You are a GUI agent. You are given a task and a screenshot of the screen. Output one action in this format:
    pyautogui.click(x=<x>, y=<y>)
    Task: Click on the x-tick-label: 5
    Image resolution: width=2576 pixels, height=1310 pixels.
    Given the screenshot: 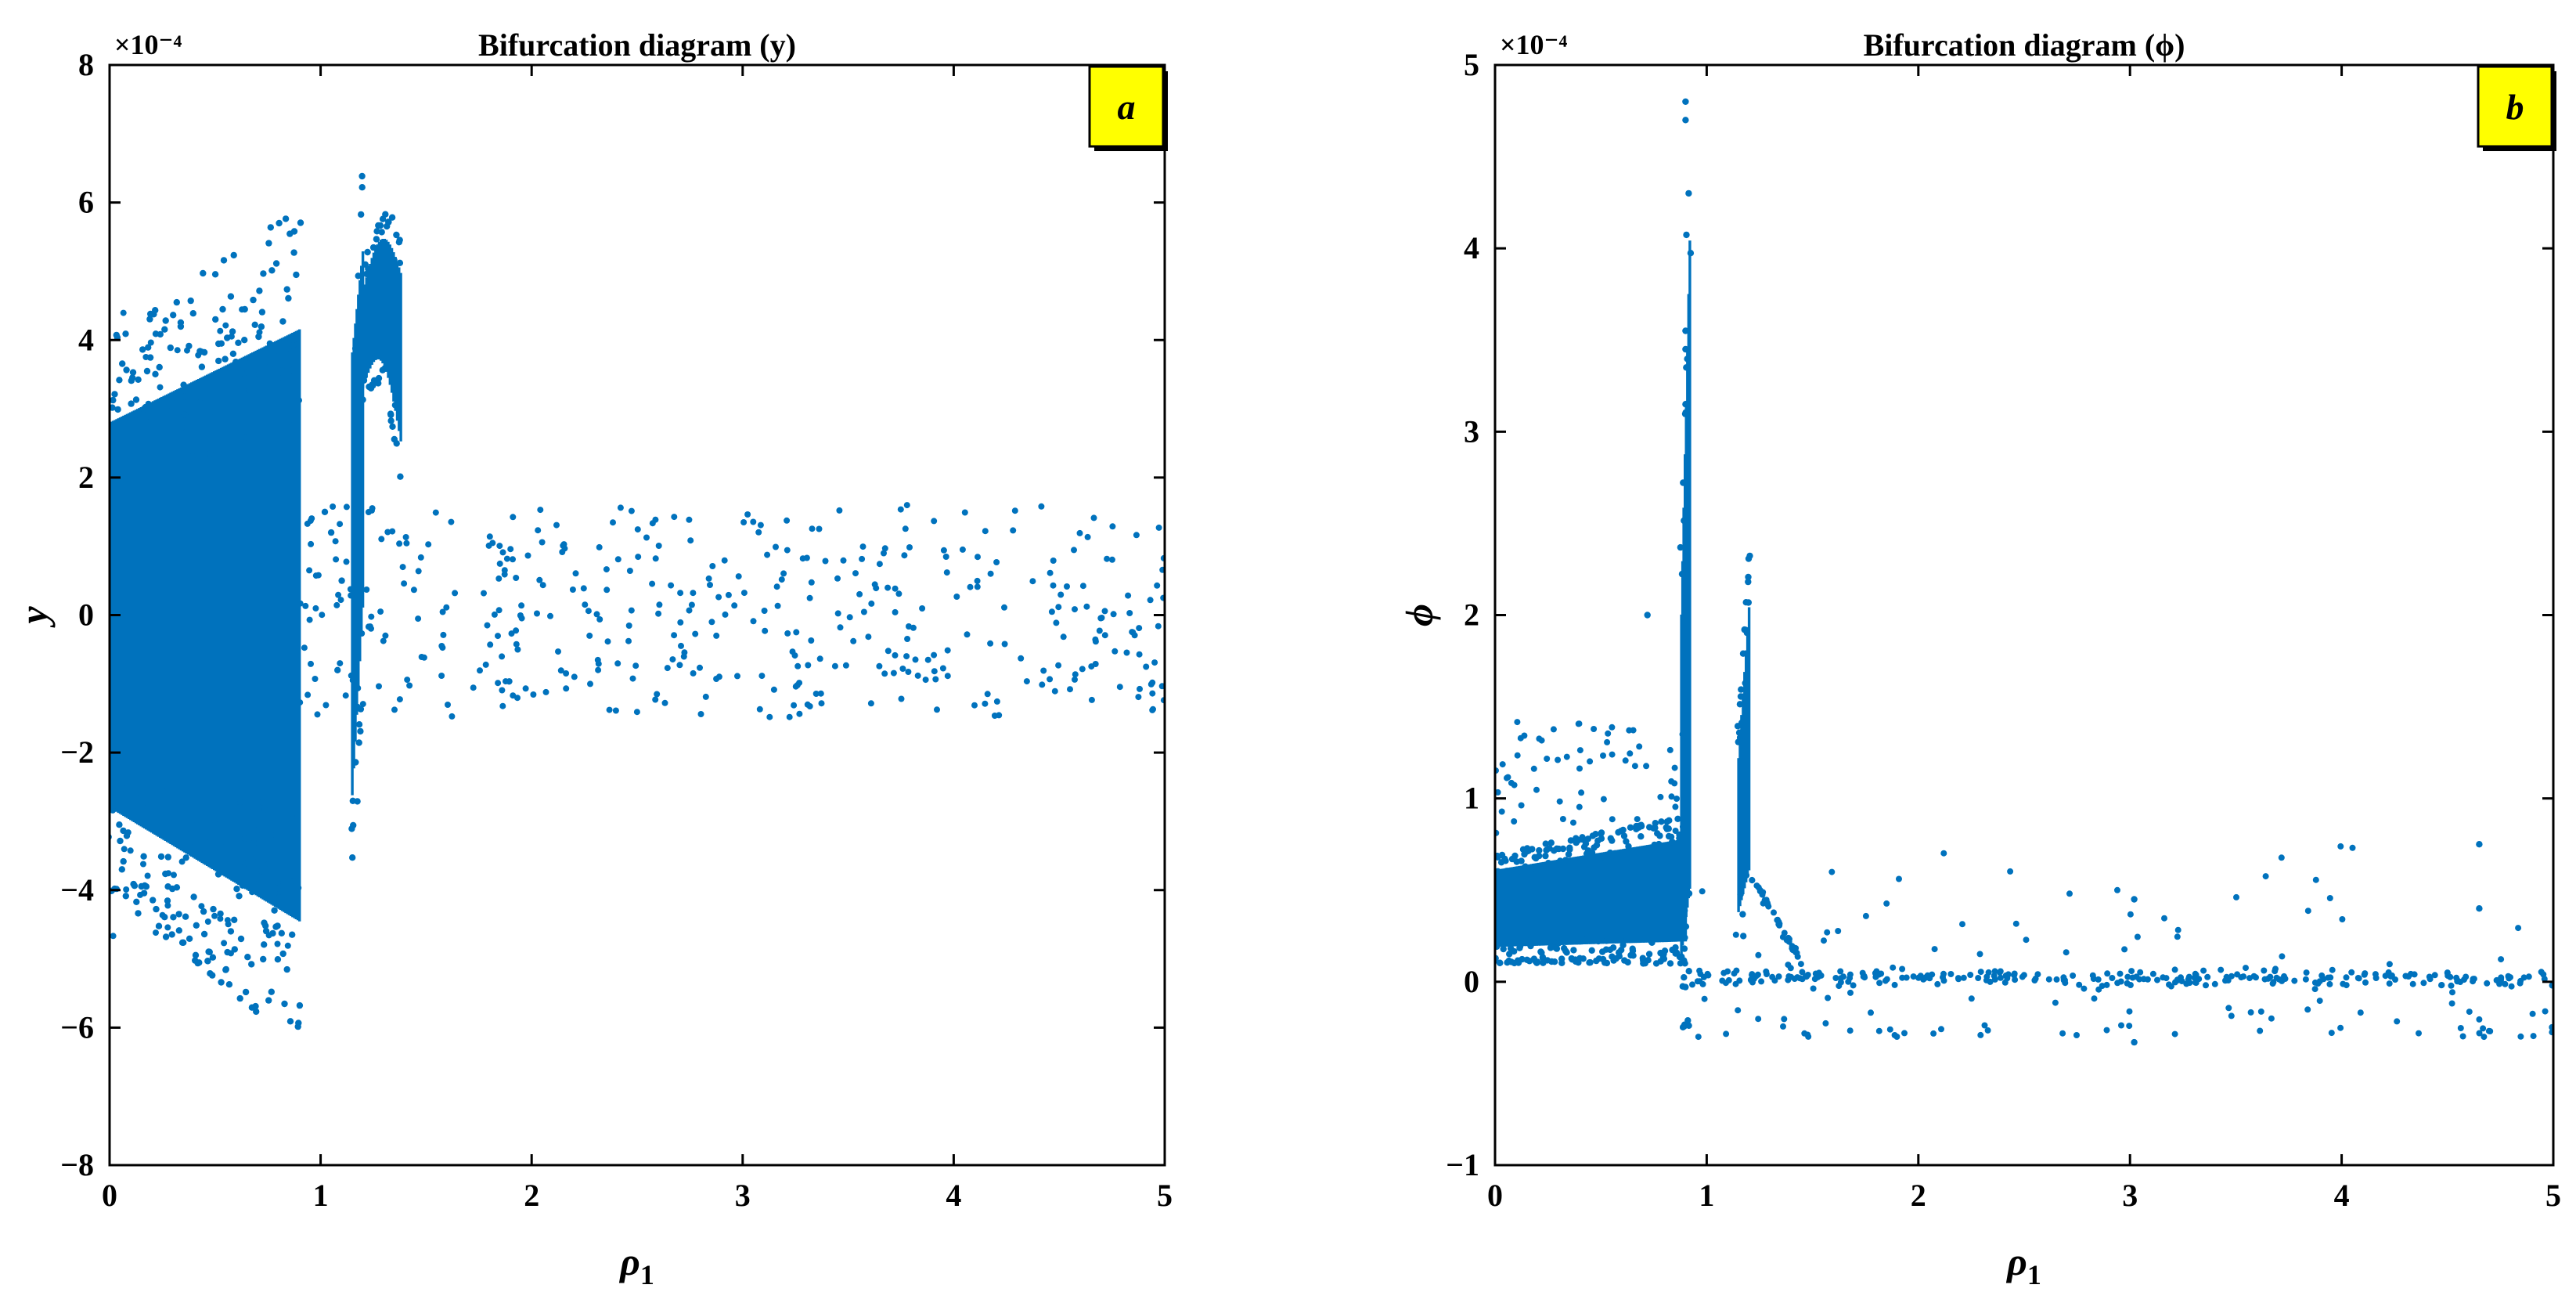 What is the action you would take?
    pyautogui.click(x=1165, y=1195)
    